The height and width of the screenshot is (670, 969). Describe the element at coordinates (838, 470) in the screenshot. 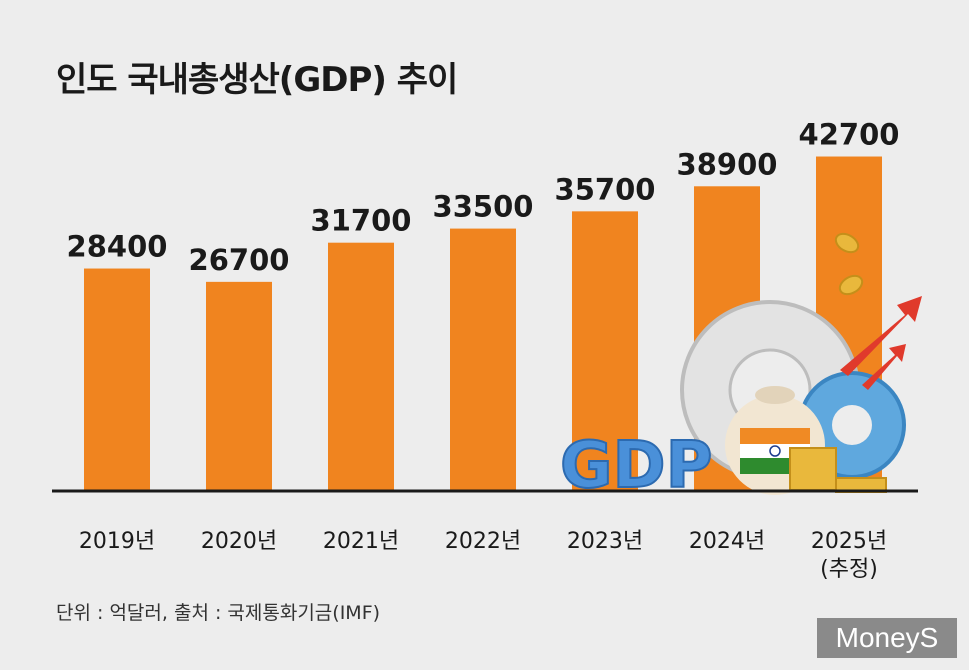

I see `coin-stack-icon` at that location.